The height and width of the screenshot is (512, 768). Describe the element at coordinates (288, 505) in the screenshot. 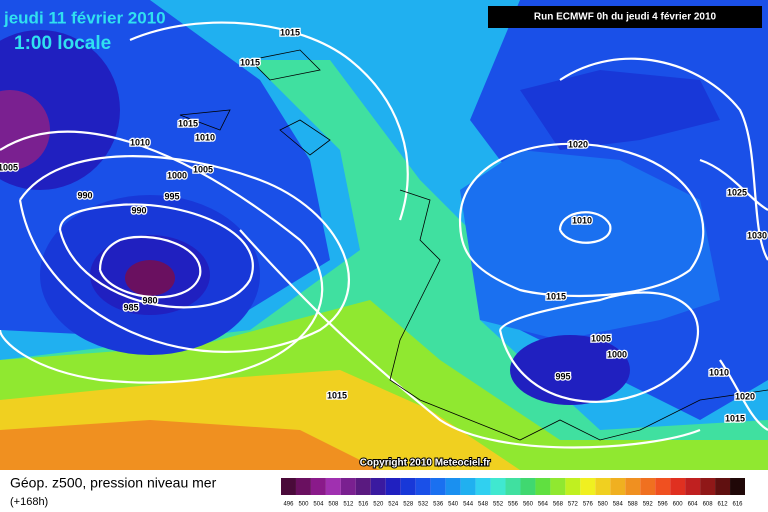

I see `scale-label: 496` at that location.